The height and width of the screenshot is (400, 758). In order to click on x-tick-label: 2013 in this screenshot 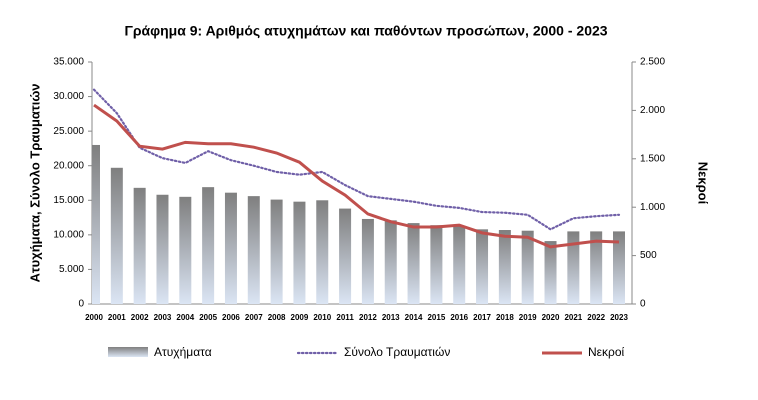, I will do `click(391, 317)`.